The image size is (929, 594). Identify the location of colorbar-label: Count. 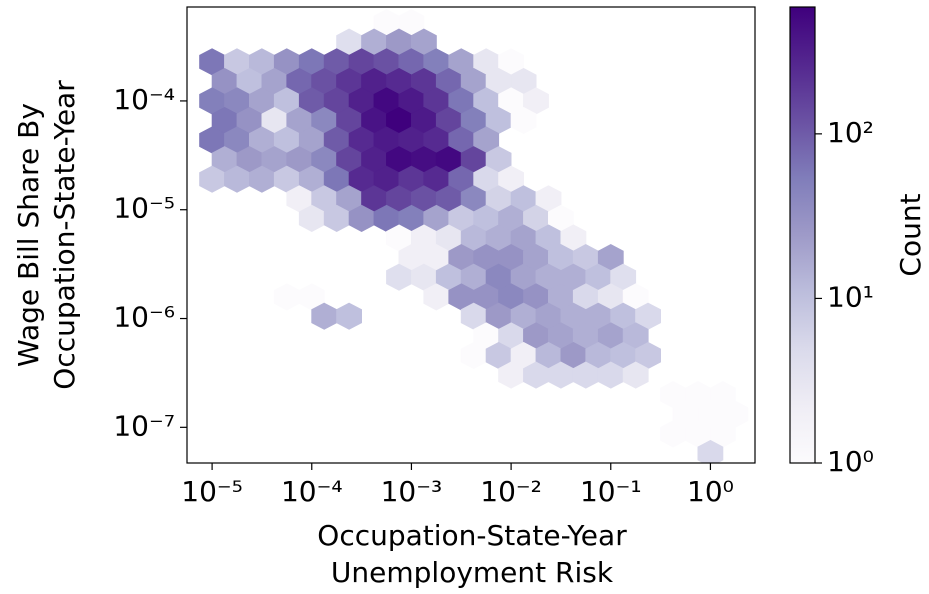
(910, 234).